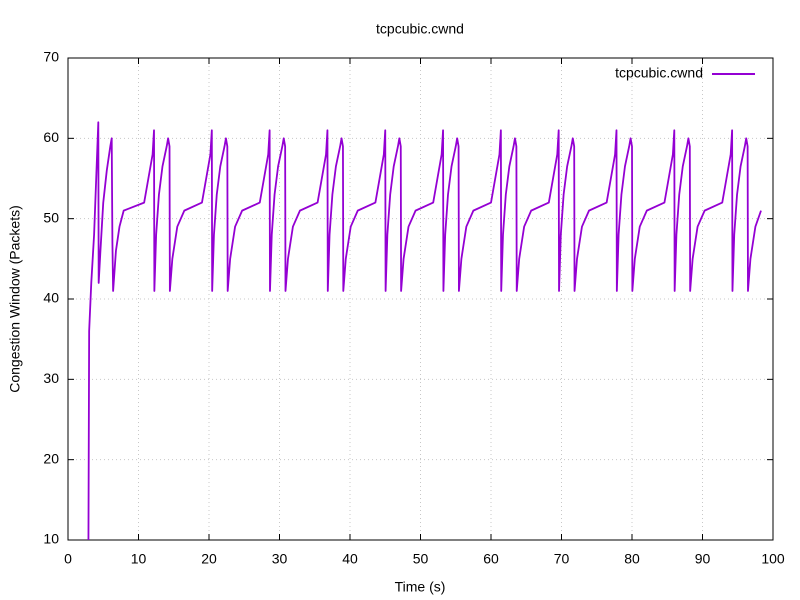 This screenshot has height=600, width=800. Describe the element at coordinates (139, 559) in the screenshot. I see `x-tick-label: 10` at that location.